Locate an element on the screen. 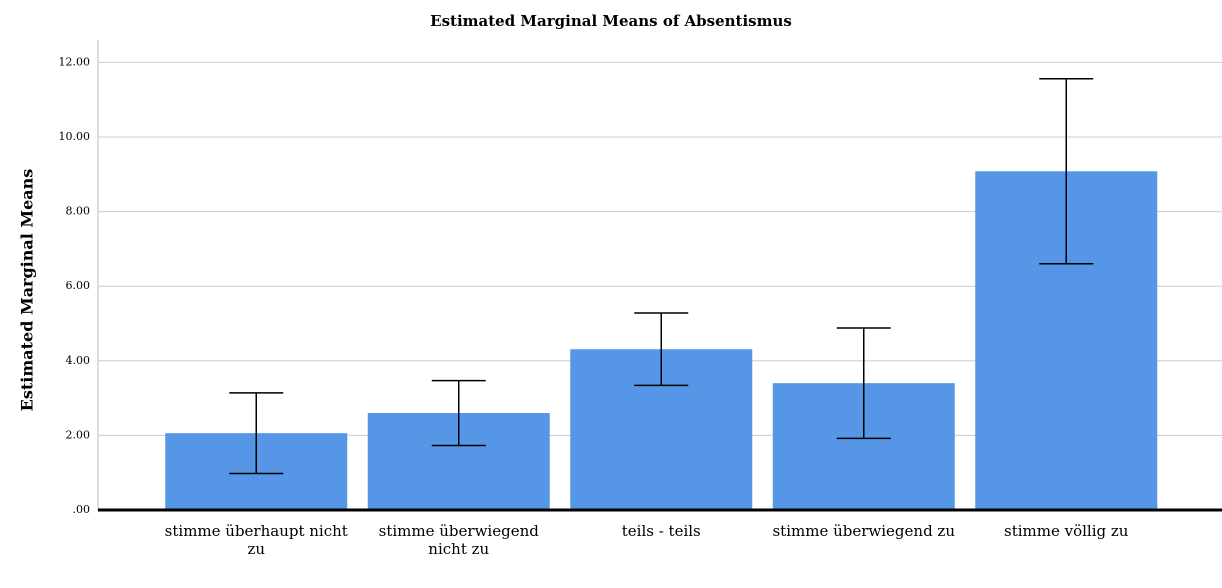 Image resolution: width=1222 pixels, height=588 pixels. y-tick-label: .00 is located at coordinates (82, 509).